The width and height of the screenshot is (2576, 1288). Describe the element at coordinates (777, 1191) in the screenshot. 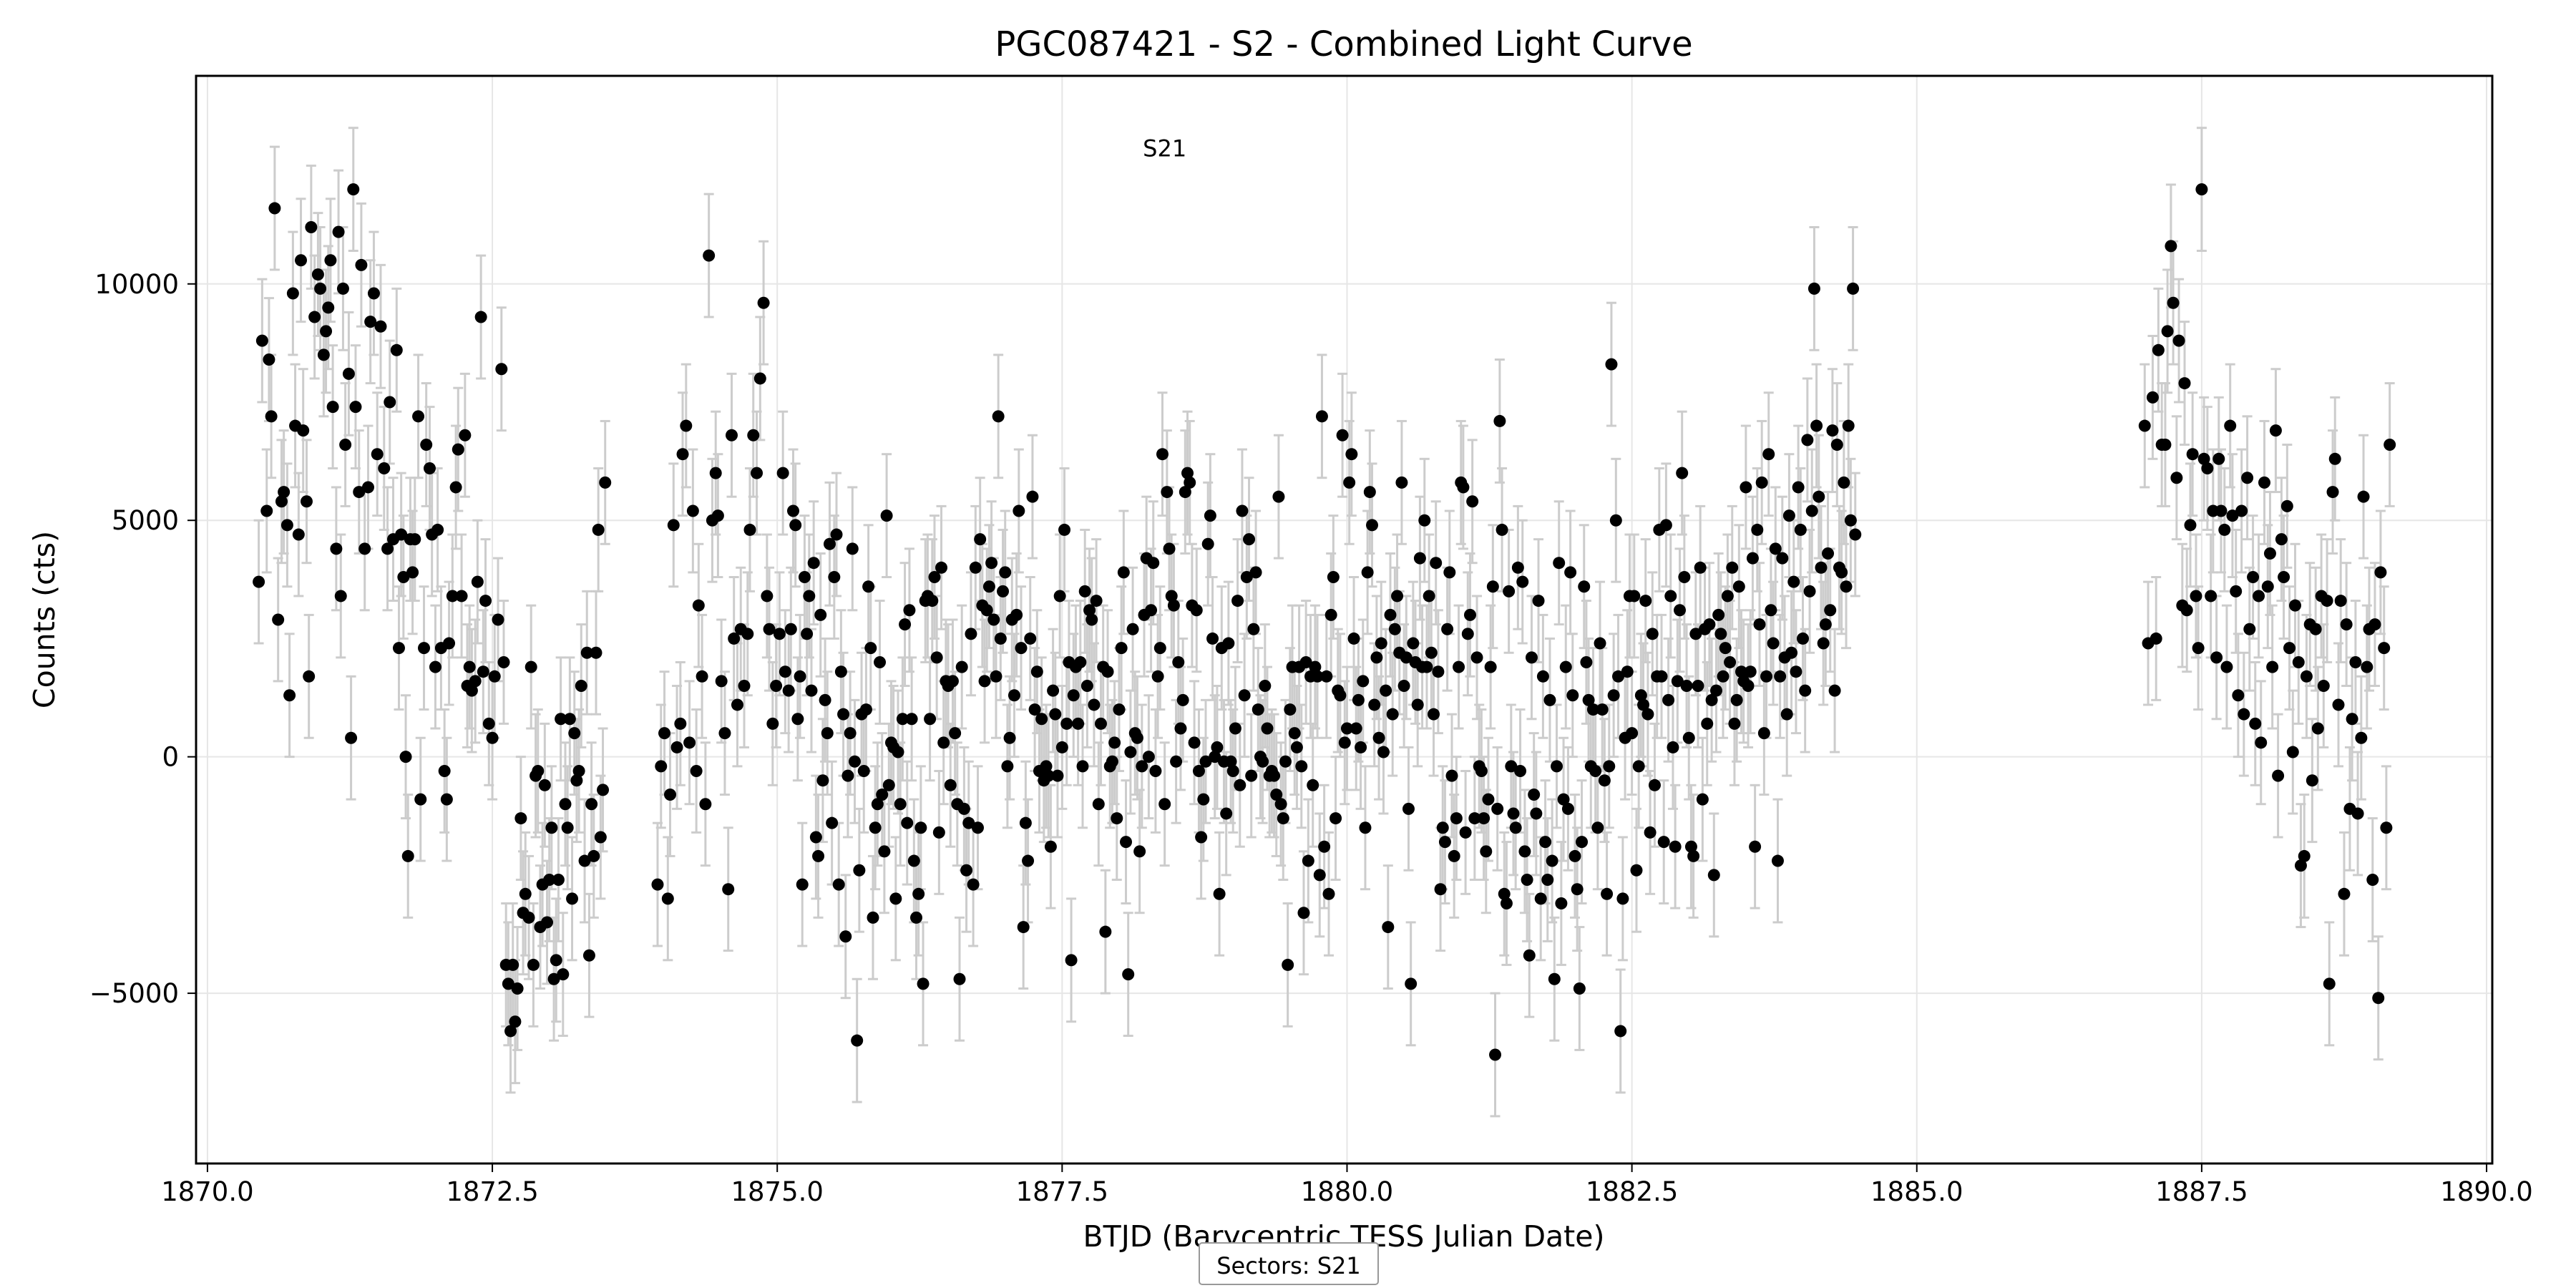

I see `x-tick-label: 1875.0` at that location.